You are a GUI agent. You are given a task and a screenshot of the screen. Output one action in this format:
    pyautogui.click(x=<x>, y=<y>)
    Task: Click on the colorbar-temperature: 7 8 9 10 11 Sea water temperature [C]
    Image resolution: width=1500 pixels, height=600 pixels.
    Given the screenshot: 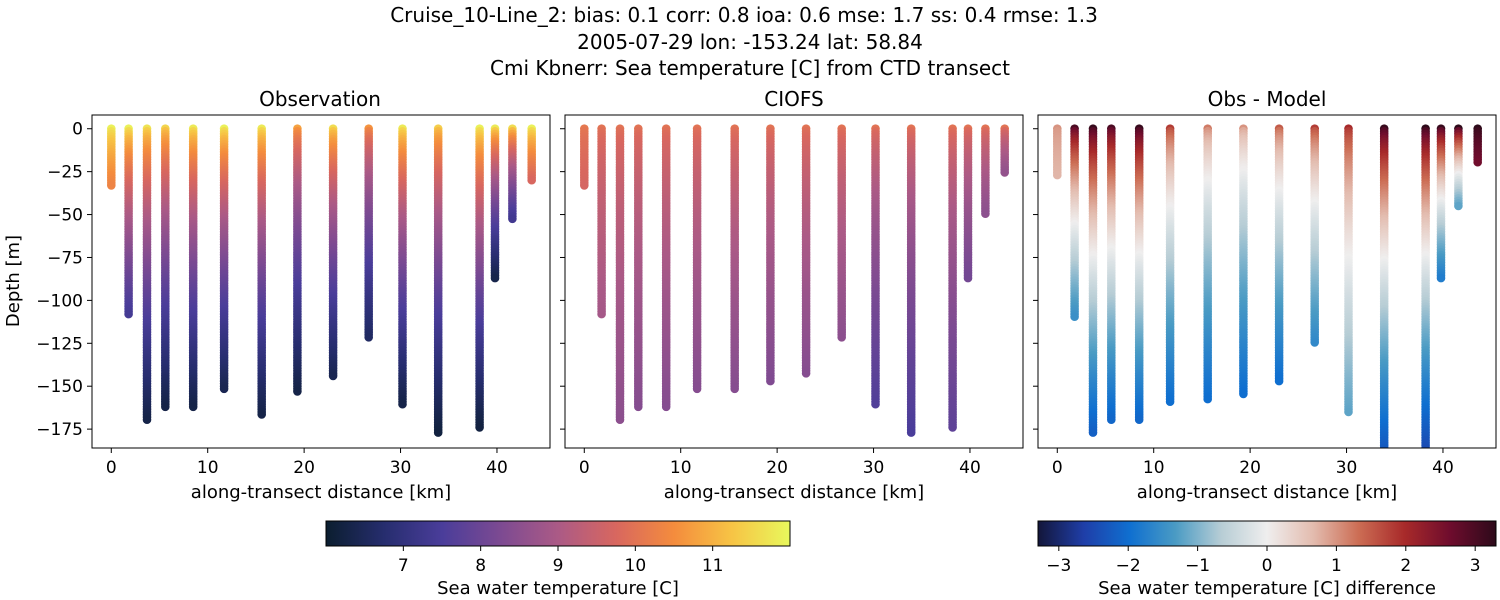 What is the action you would take?
    pyautogui.click(x=558, y=559)
    